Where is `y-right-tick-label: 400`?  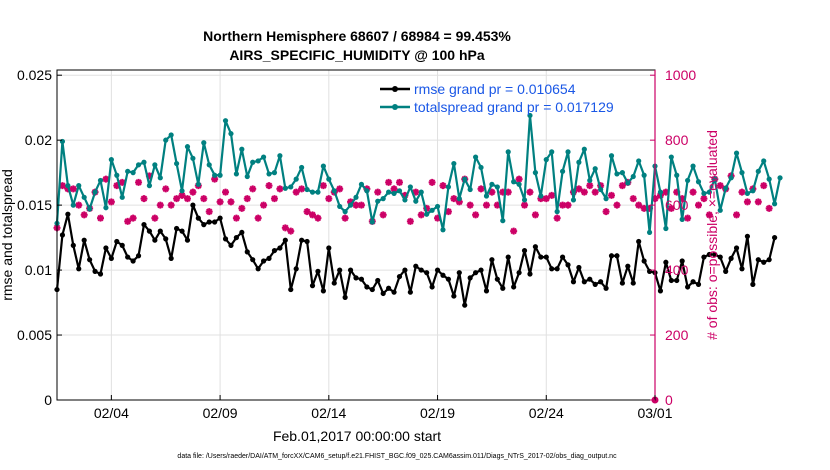 y-right-tick-label: 400 is located at coordinates (677, 270).